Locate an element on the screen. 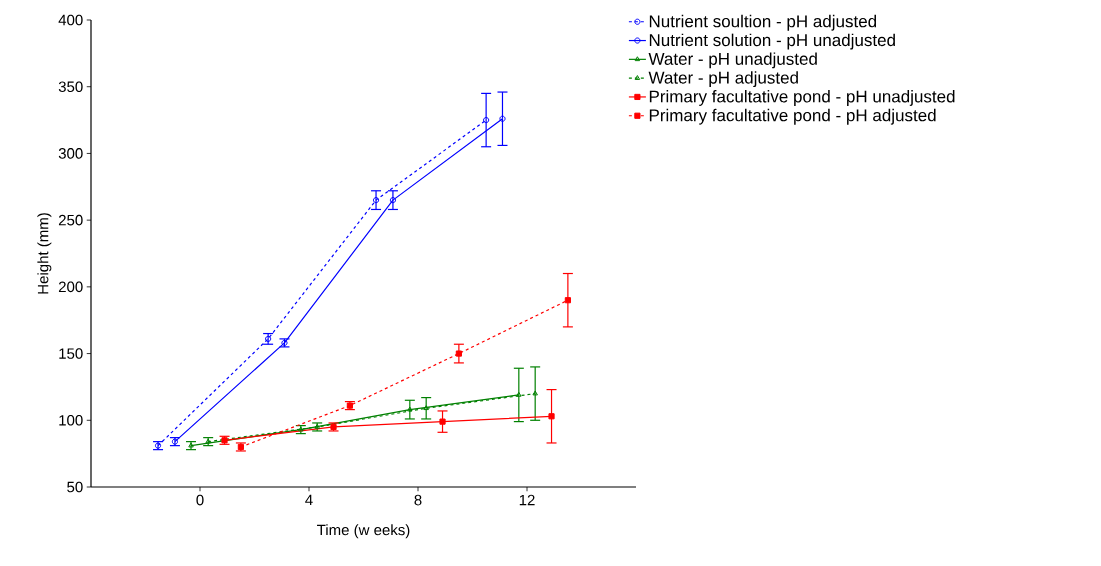  legend-label: Water - pH adjusted is located at coordinates (723, 79).